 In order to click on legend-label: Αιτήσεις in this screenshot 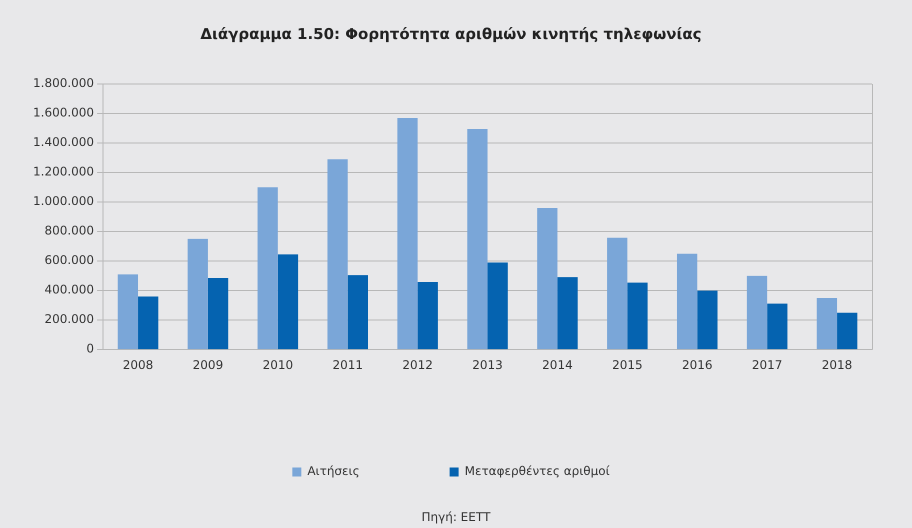, I will do `click(333, 471)`.